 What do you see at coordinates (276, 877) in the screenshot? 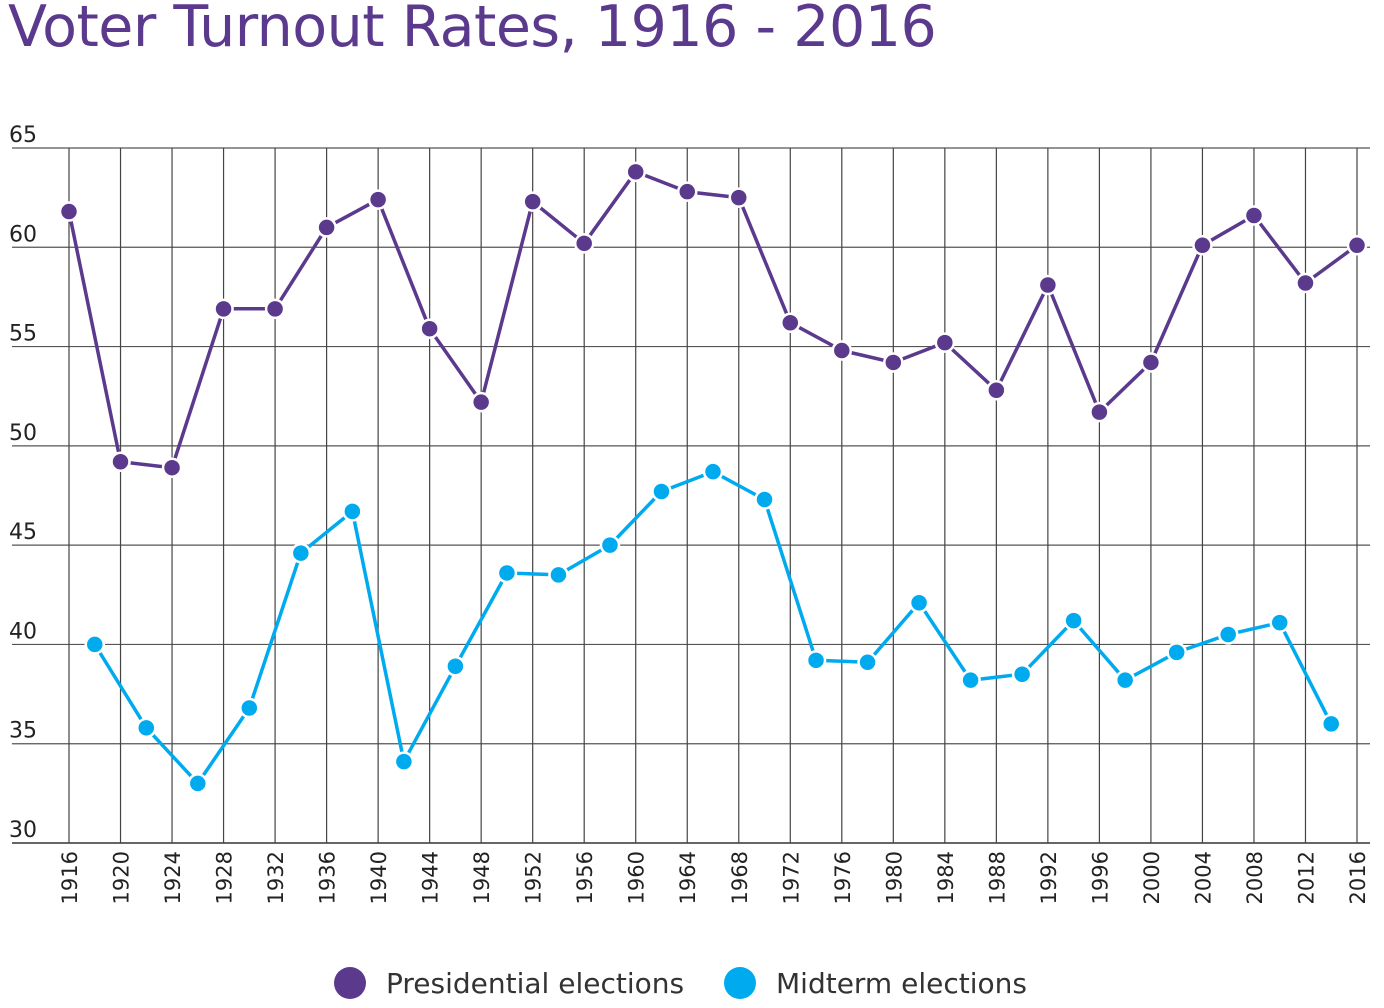
I see `x-tick-label: 1932` at bounding box center [276, 877].